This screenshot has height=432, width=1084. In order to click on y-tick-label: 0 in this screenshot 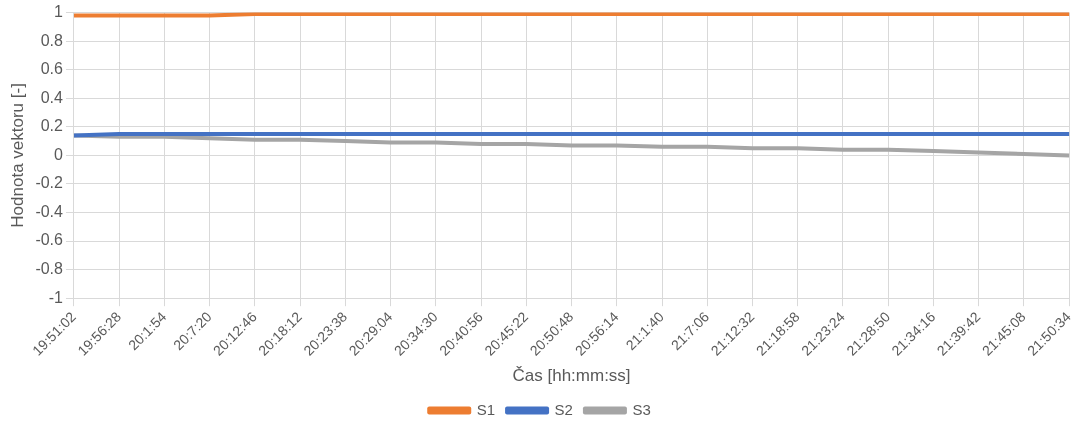, I will do `click(59, 154)`.